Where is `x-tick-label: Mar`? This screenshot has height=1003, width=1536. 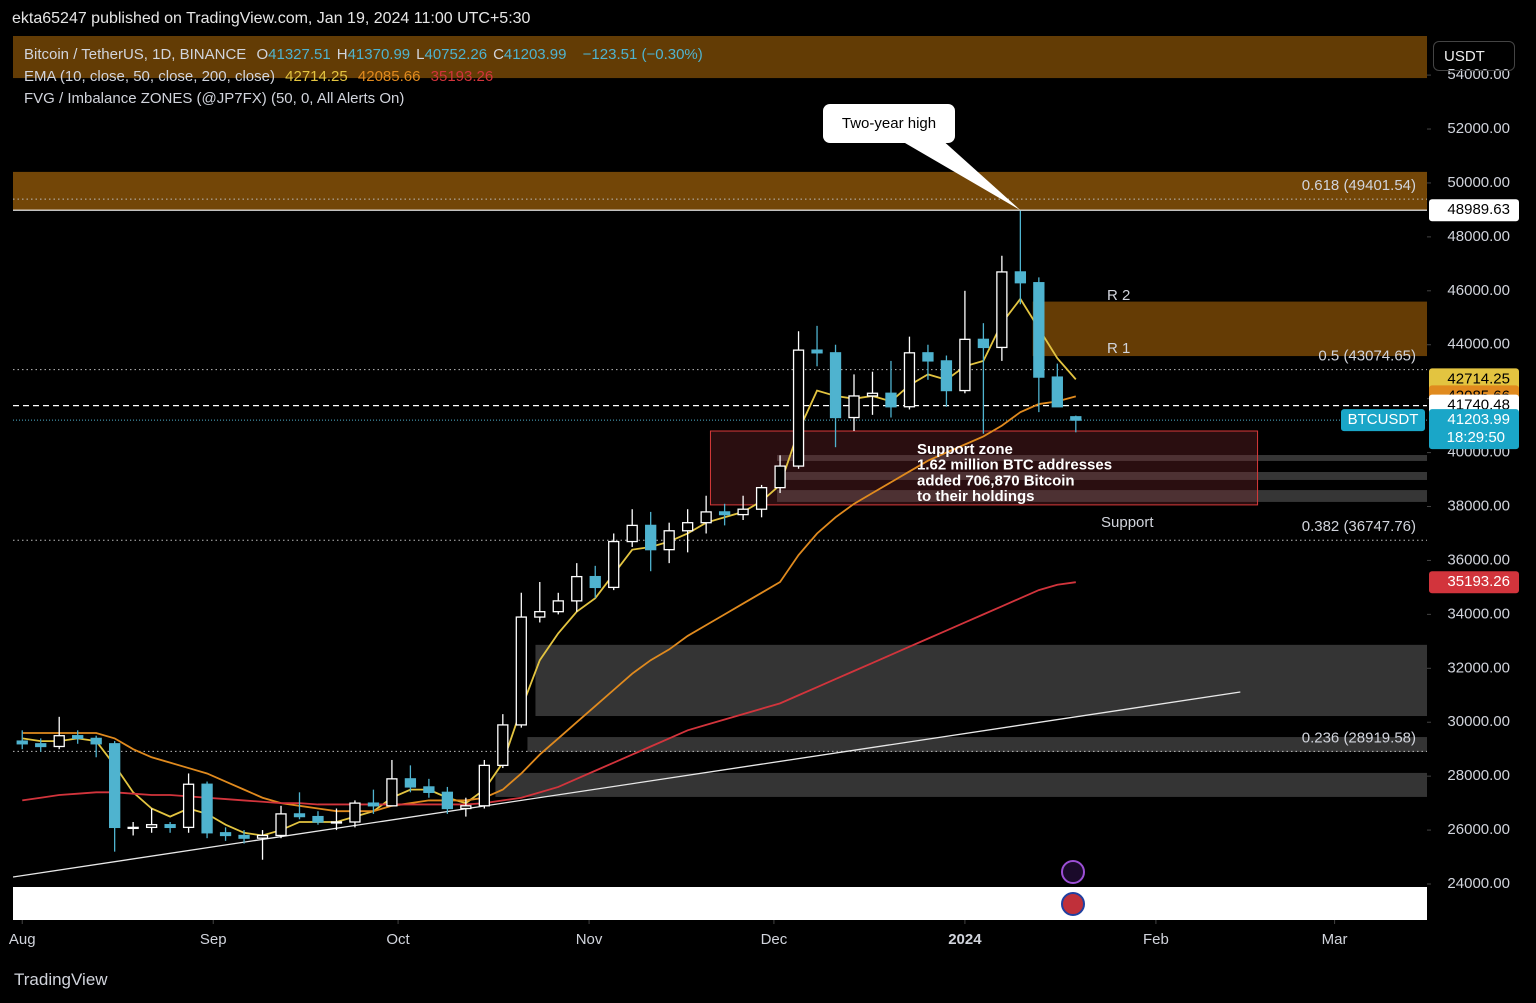
x-tick-label: Mar is located at coordinates (1335, 939).